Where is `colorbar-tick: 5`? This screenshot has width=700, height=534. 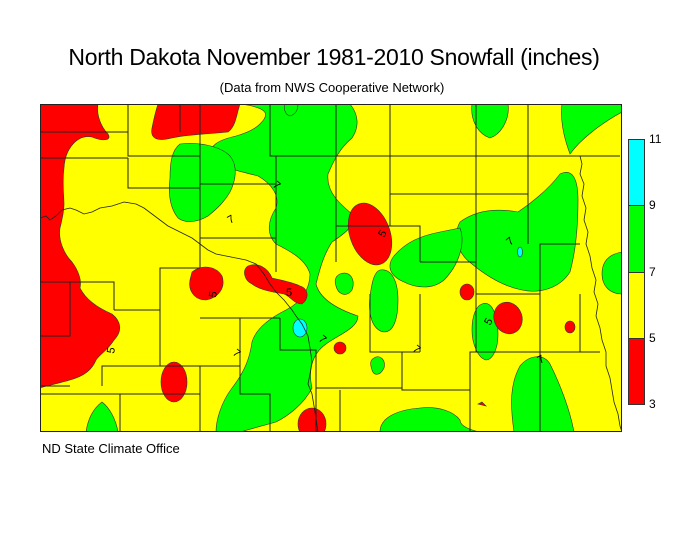 colorbar-tick: 5 is located at coordinates (652, 338).